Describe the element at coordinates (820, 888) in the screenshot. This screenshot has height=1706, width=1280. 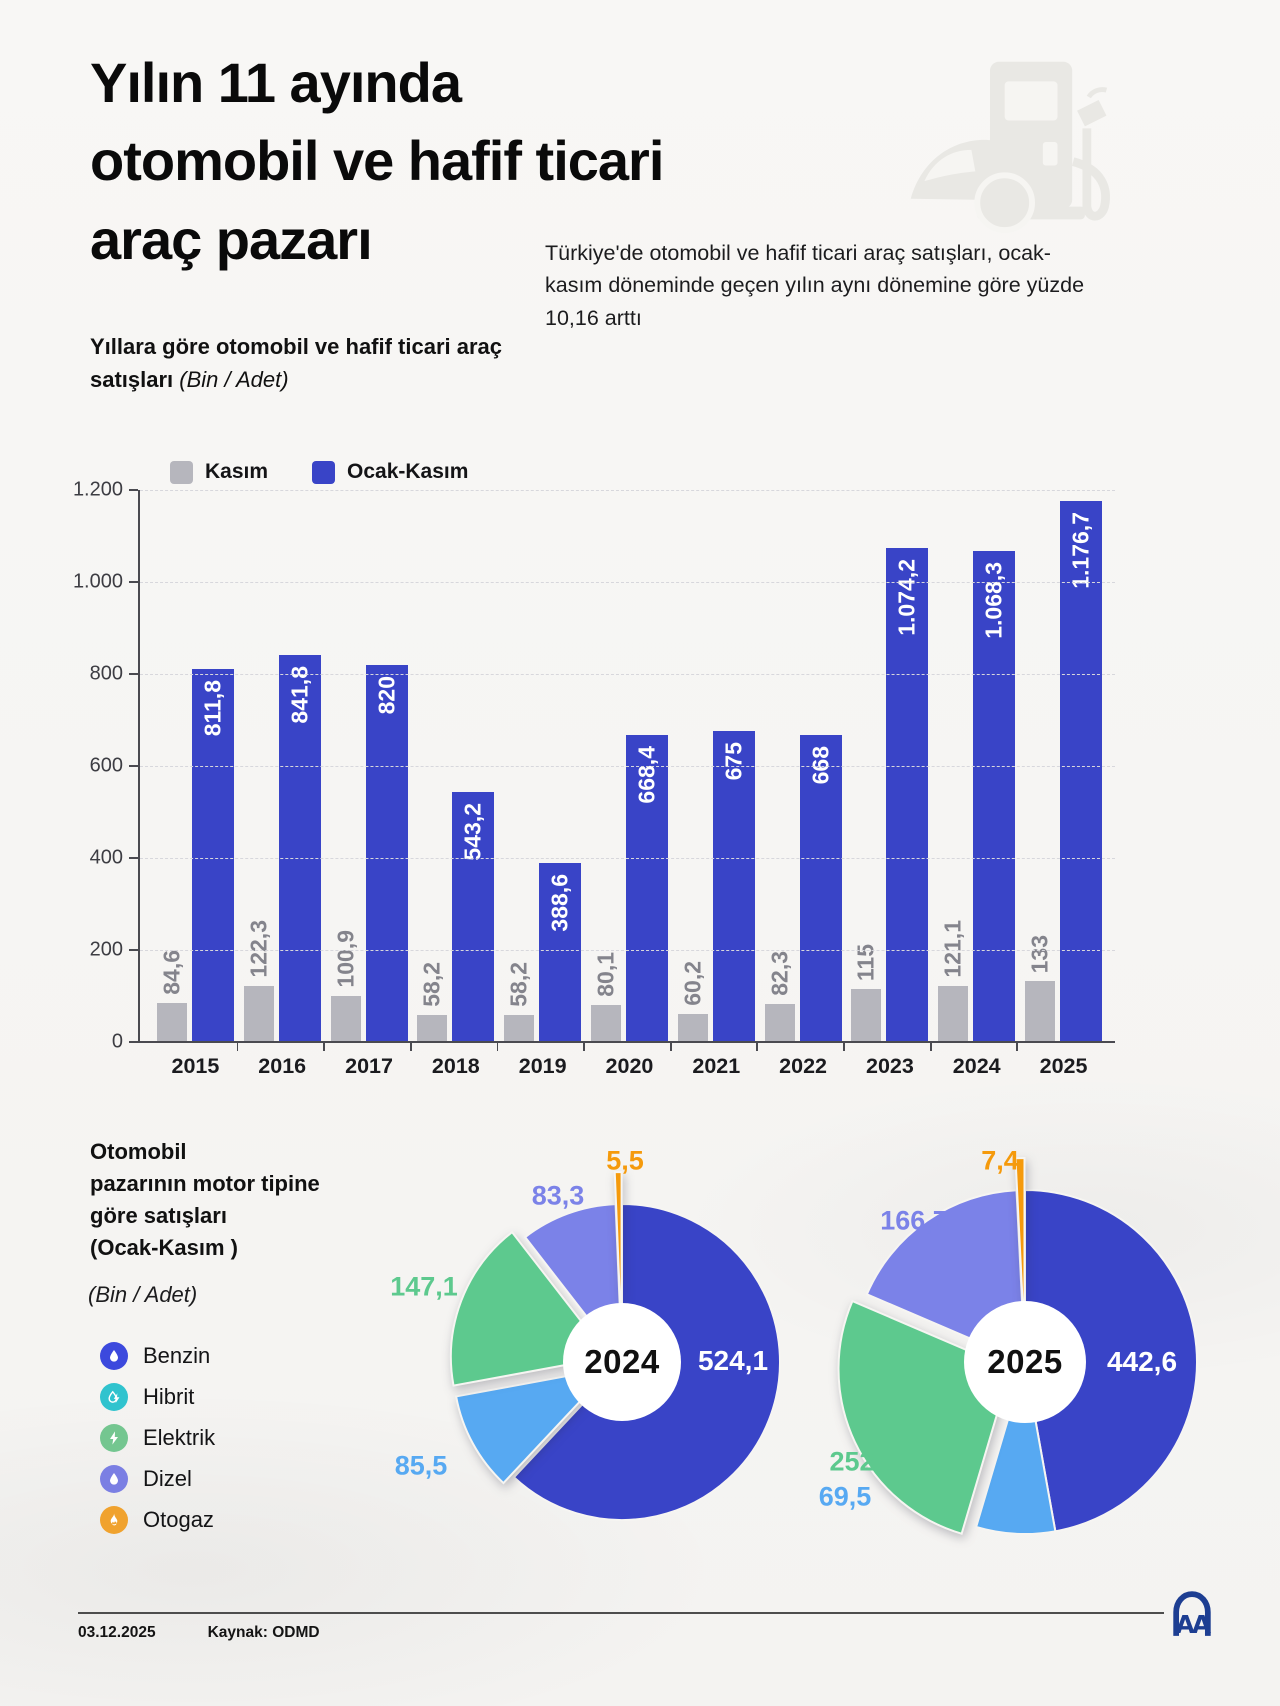
I see `ocak-kasim-bar-2022: 668` at that location.